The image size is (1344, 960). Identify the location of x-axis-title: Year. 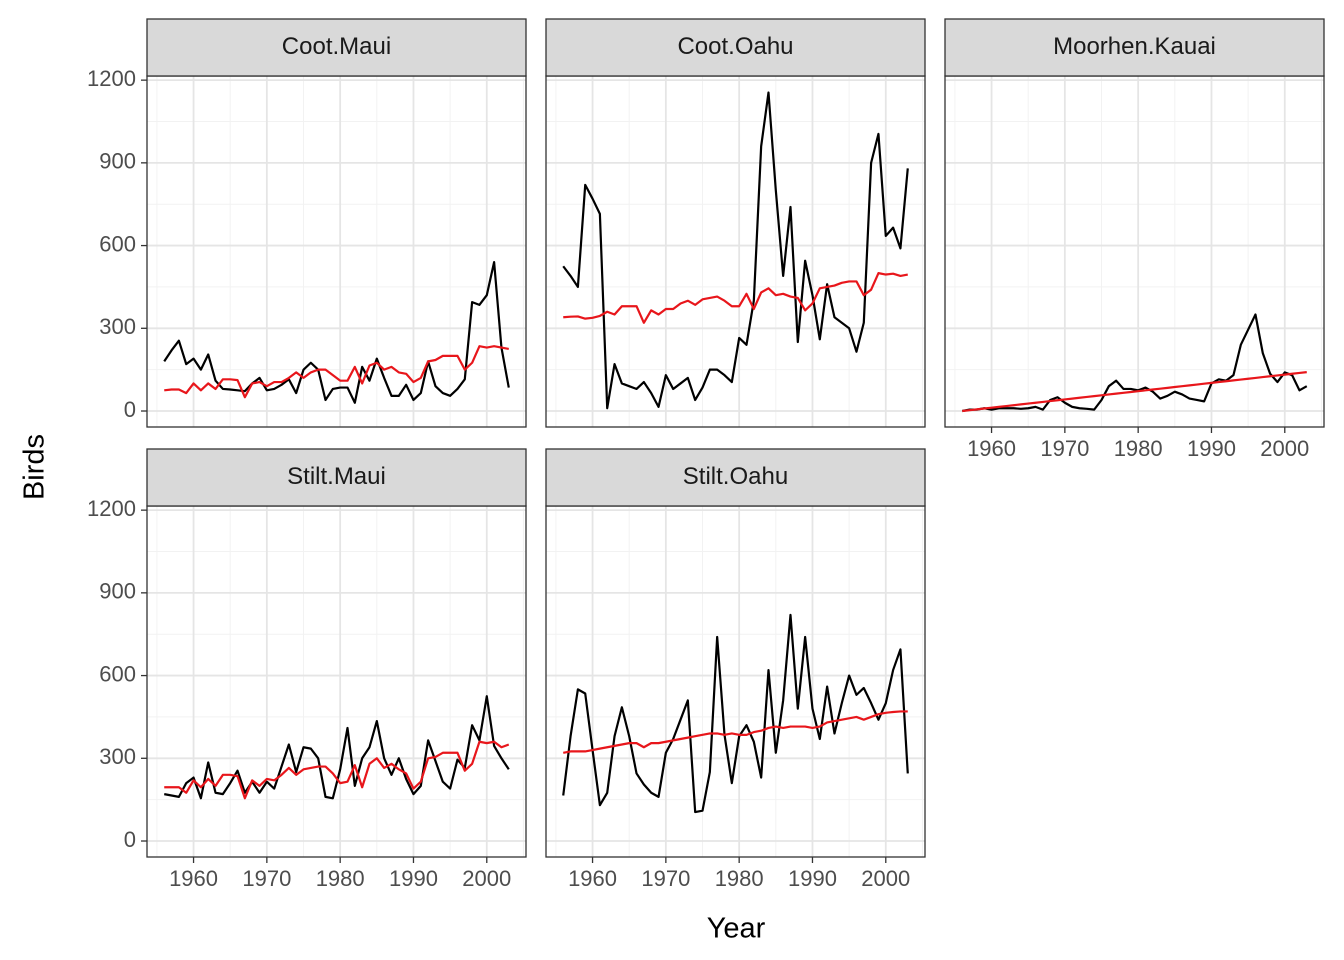
(736, 929).